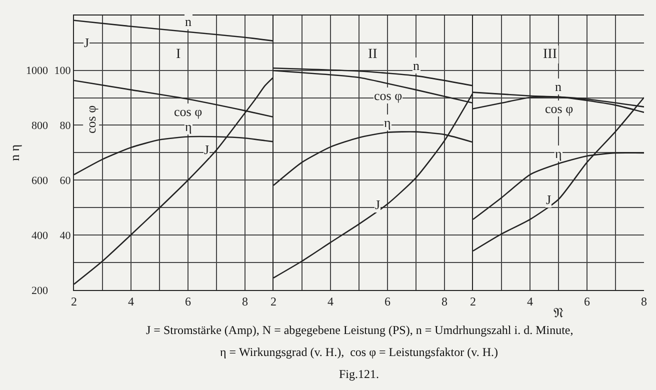 This screenshot has width=656, height=390. What do you see at coordinates (63, 71) in the screenshot?
I see `y2-tick-label: 100` at bounding box center [63, 71].